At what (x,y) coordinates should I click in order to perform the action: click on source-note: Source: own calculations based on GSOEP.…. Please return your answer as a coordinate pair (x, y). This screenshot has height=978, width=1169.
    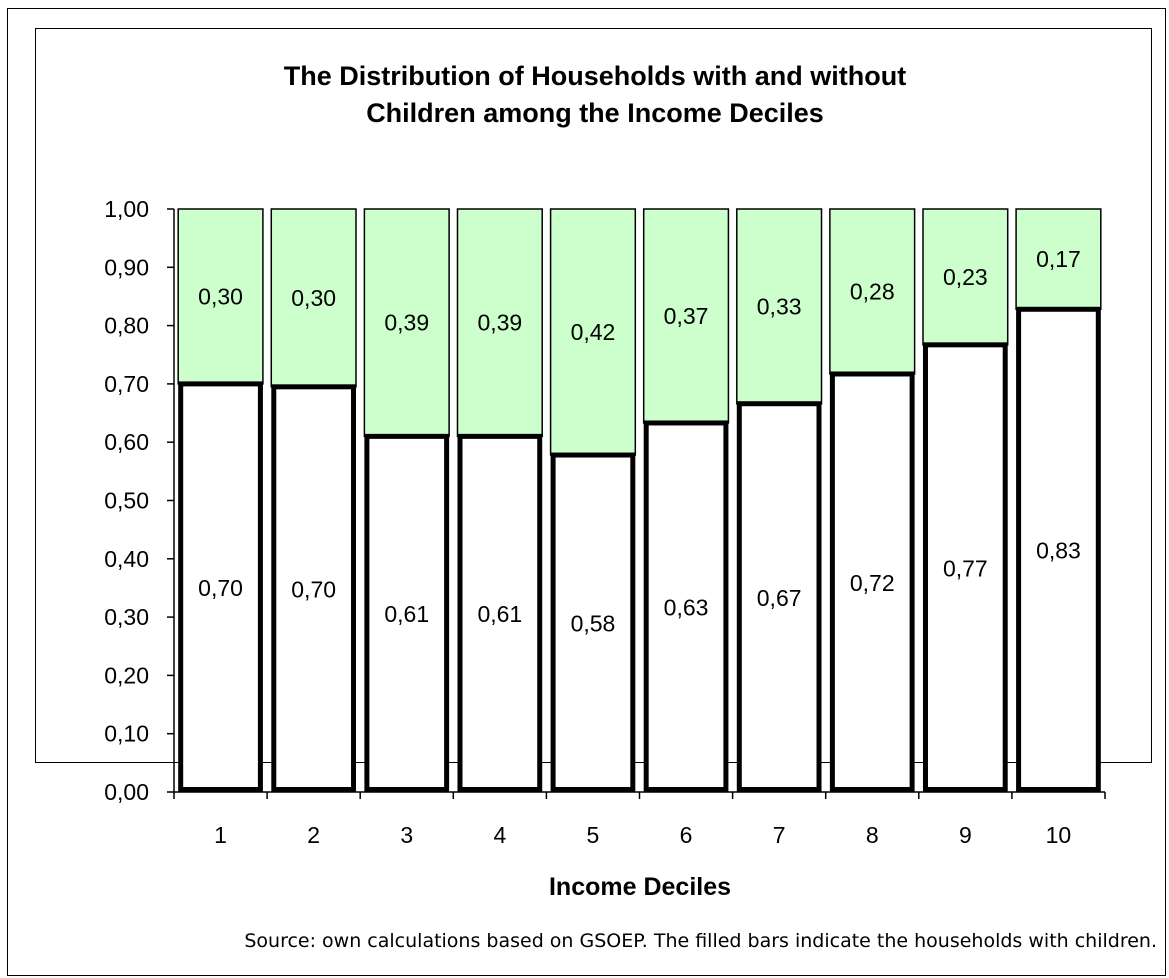
    Looking at the image, I should click on (700, 941).